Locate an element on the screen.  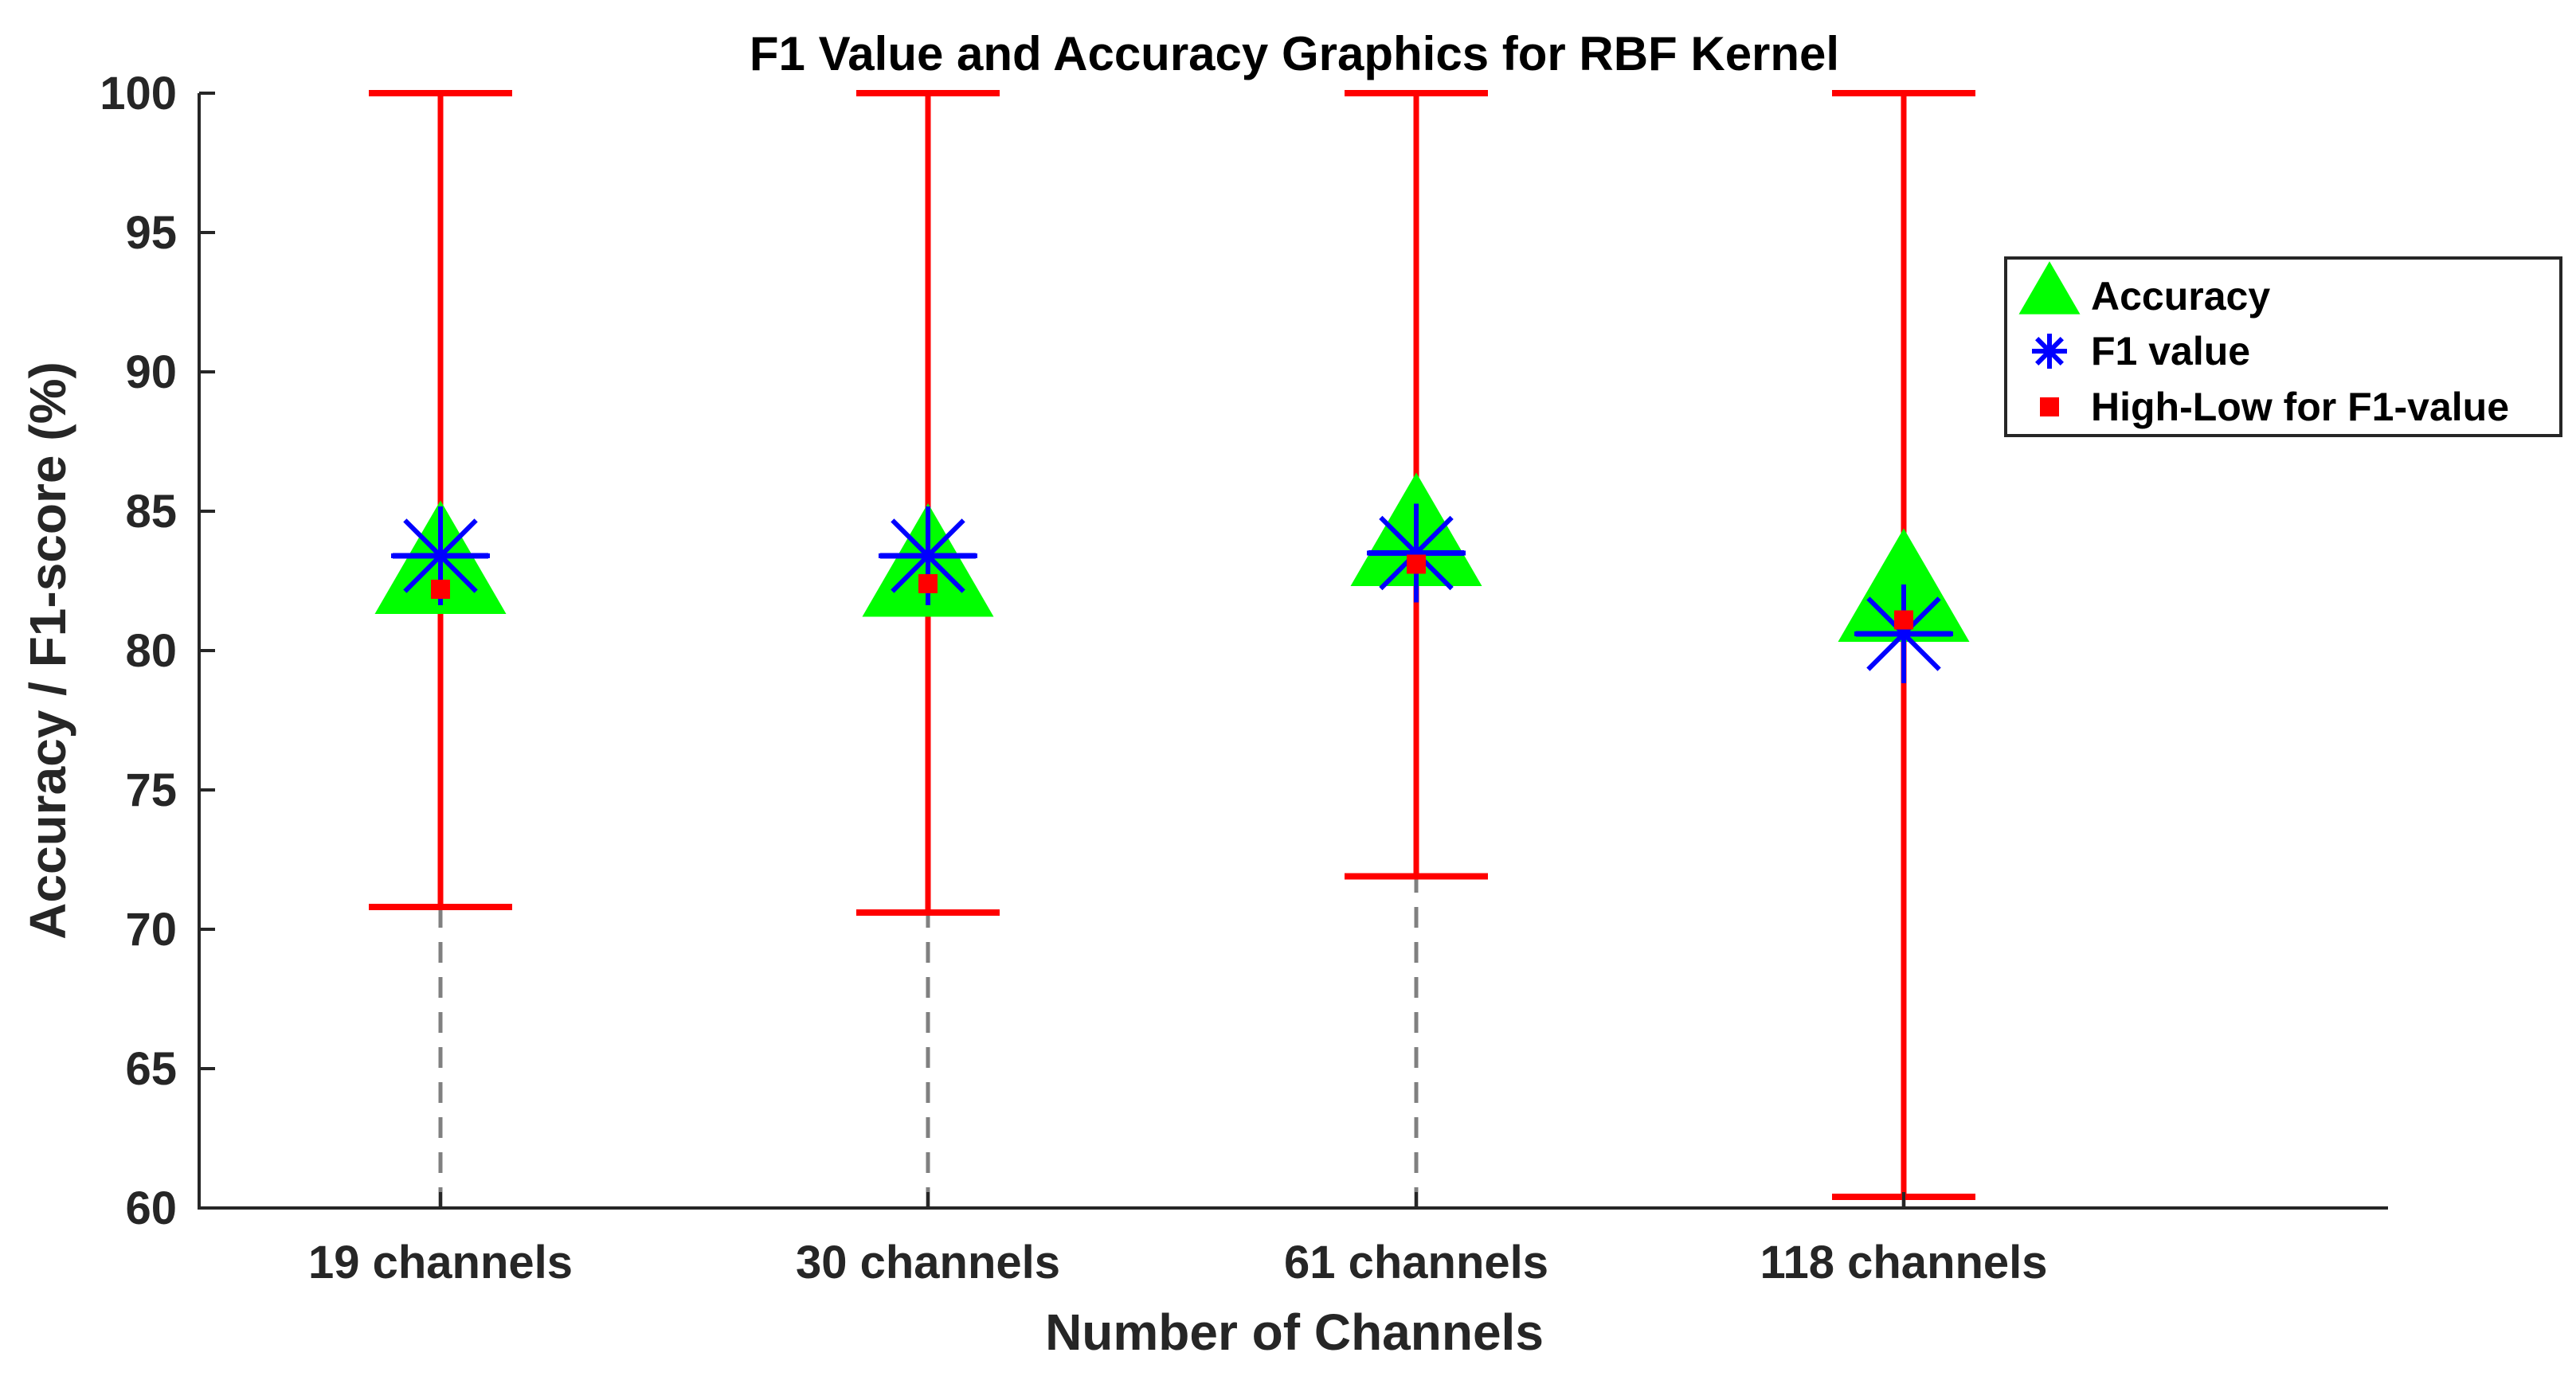
y-tick-label: 95 is located at coordinates (151, 233).